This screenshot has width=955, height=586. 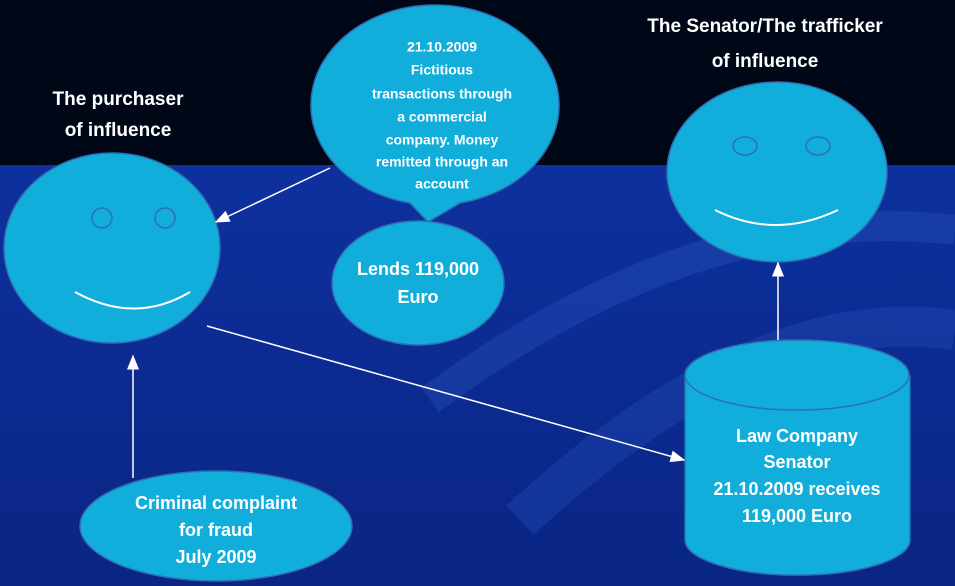 I want to click on speech-bubble, so click(x=435, y=113).